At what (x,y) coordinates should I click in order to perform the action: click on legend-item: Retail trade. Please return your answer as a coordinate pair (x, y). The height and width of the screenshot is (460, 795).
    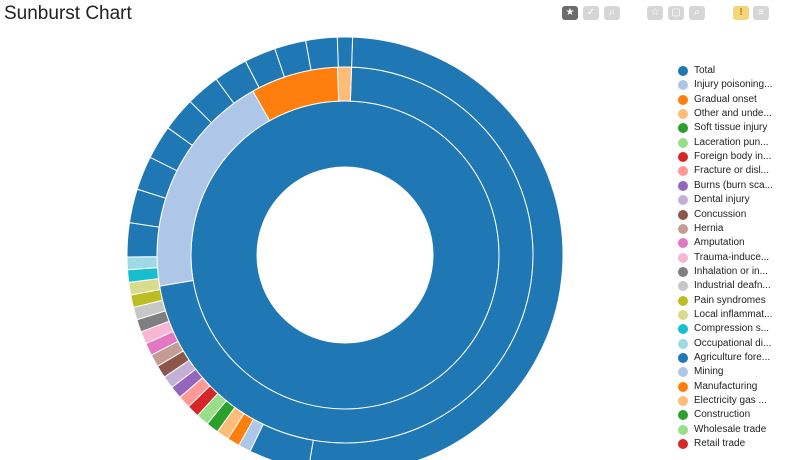
    Looking at the image, I should click on (735, 444).